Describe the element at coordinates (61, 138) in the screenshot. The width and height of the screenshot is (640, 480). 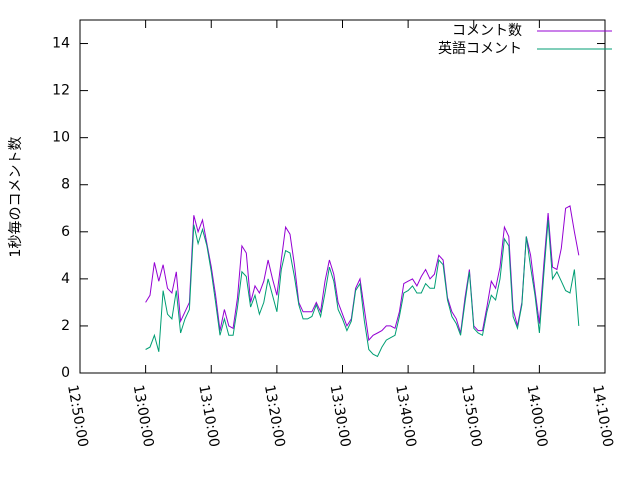
I see `y-tick-label: 10` at that location.